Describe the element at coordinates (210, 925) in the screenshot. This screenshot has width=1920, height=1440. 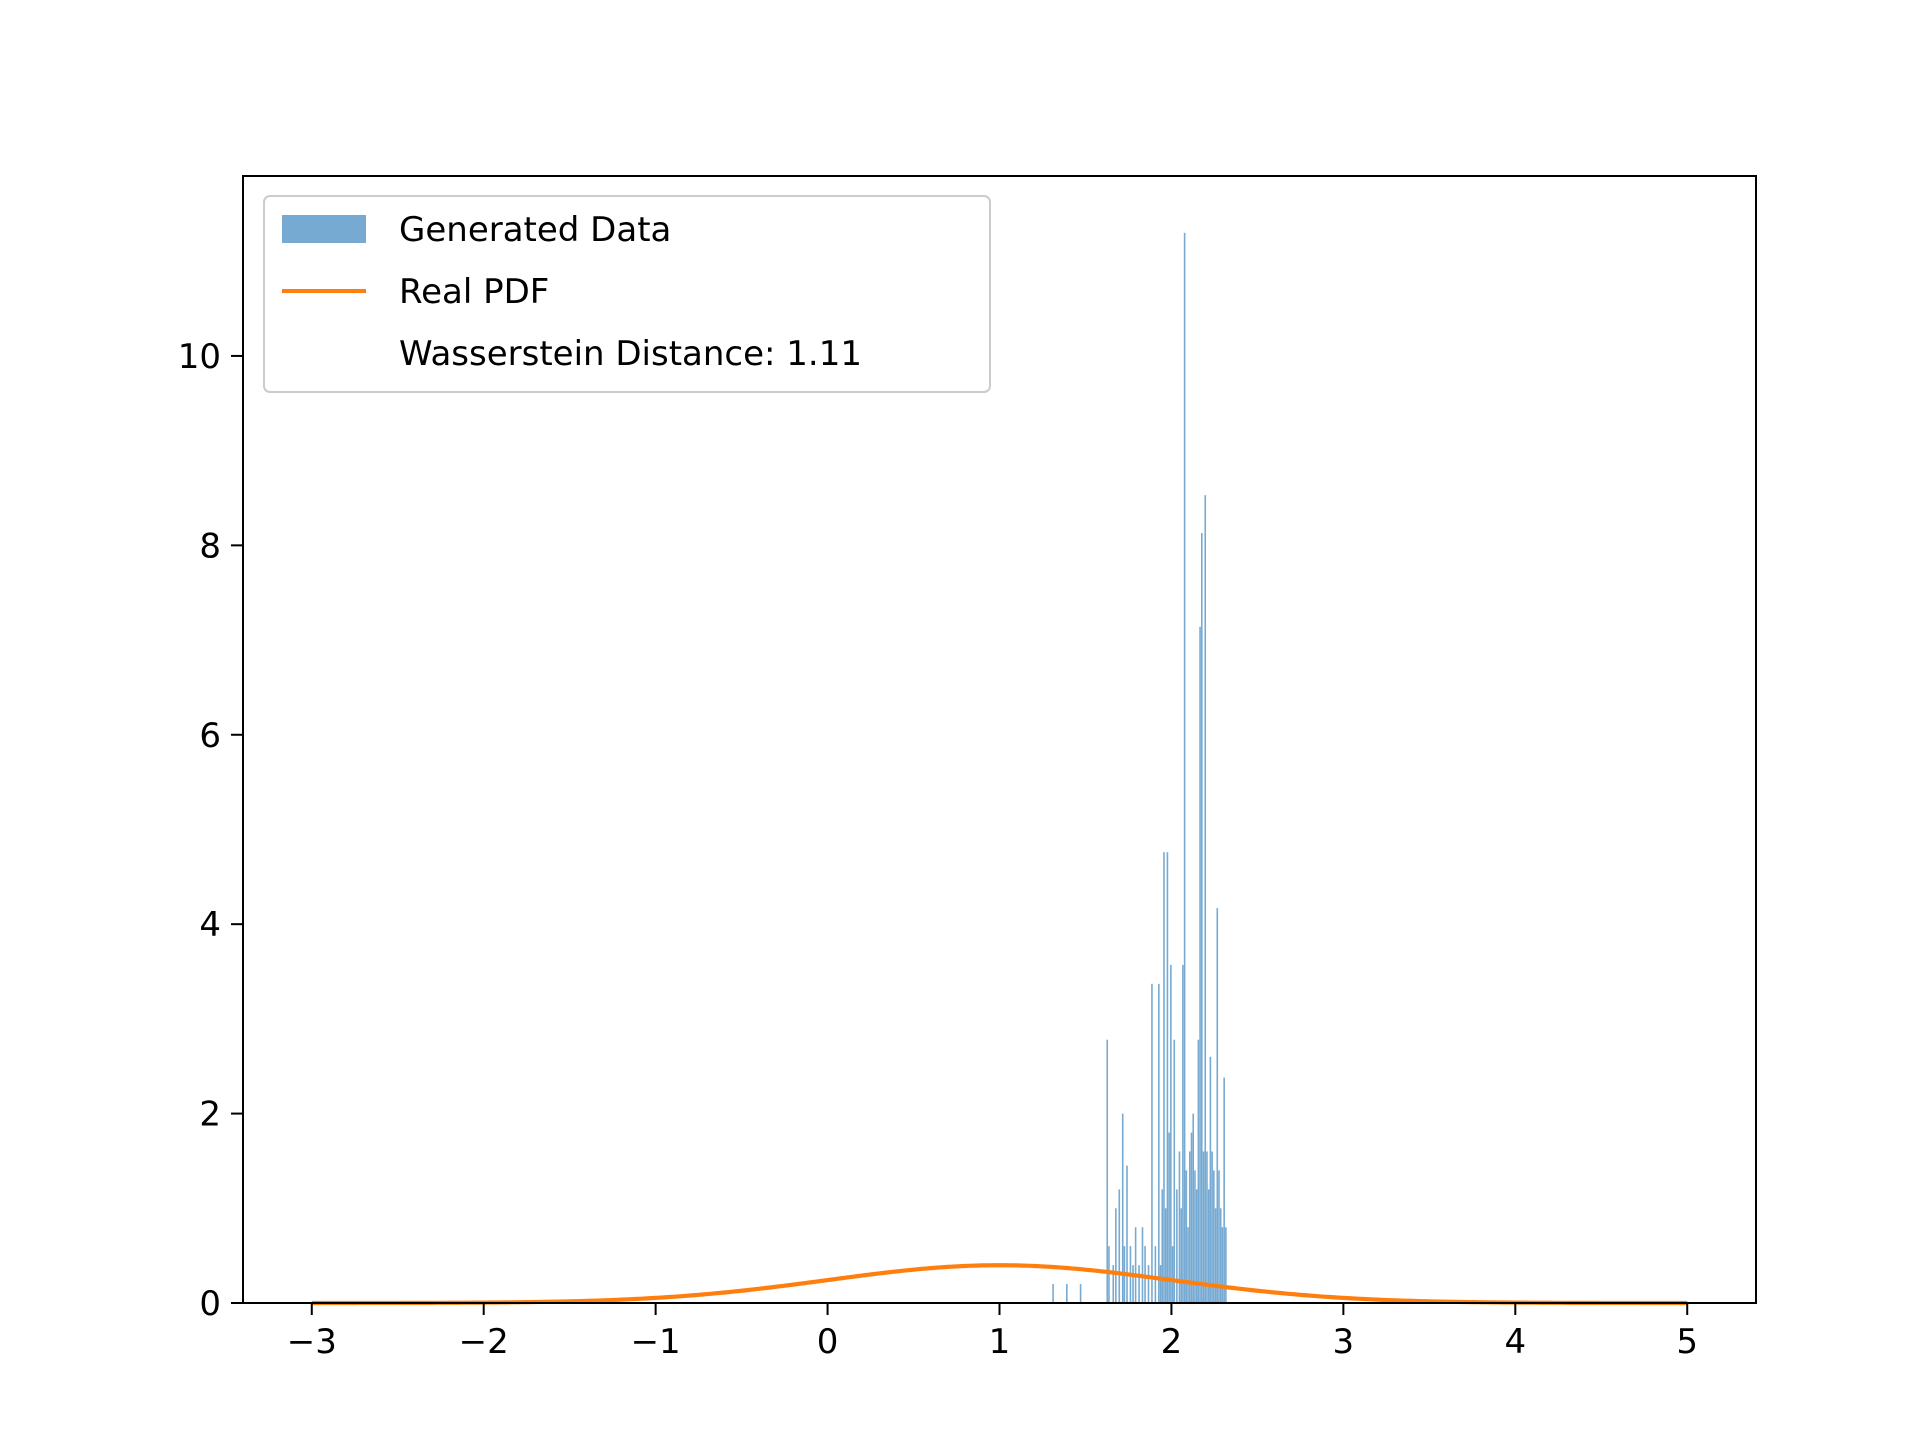
I see `y-tick-label: 4` at that location.